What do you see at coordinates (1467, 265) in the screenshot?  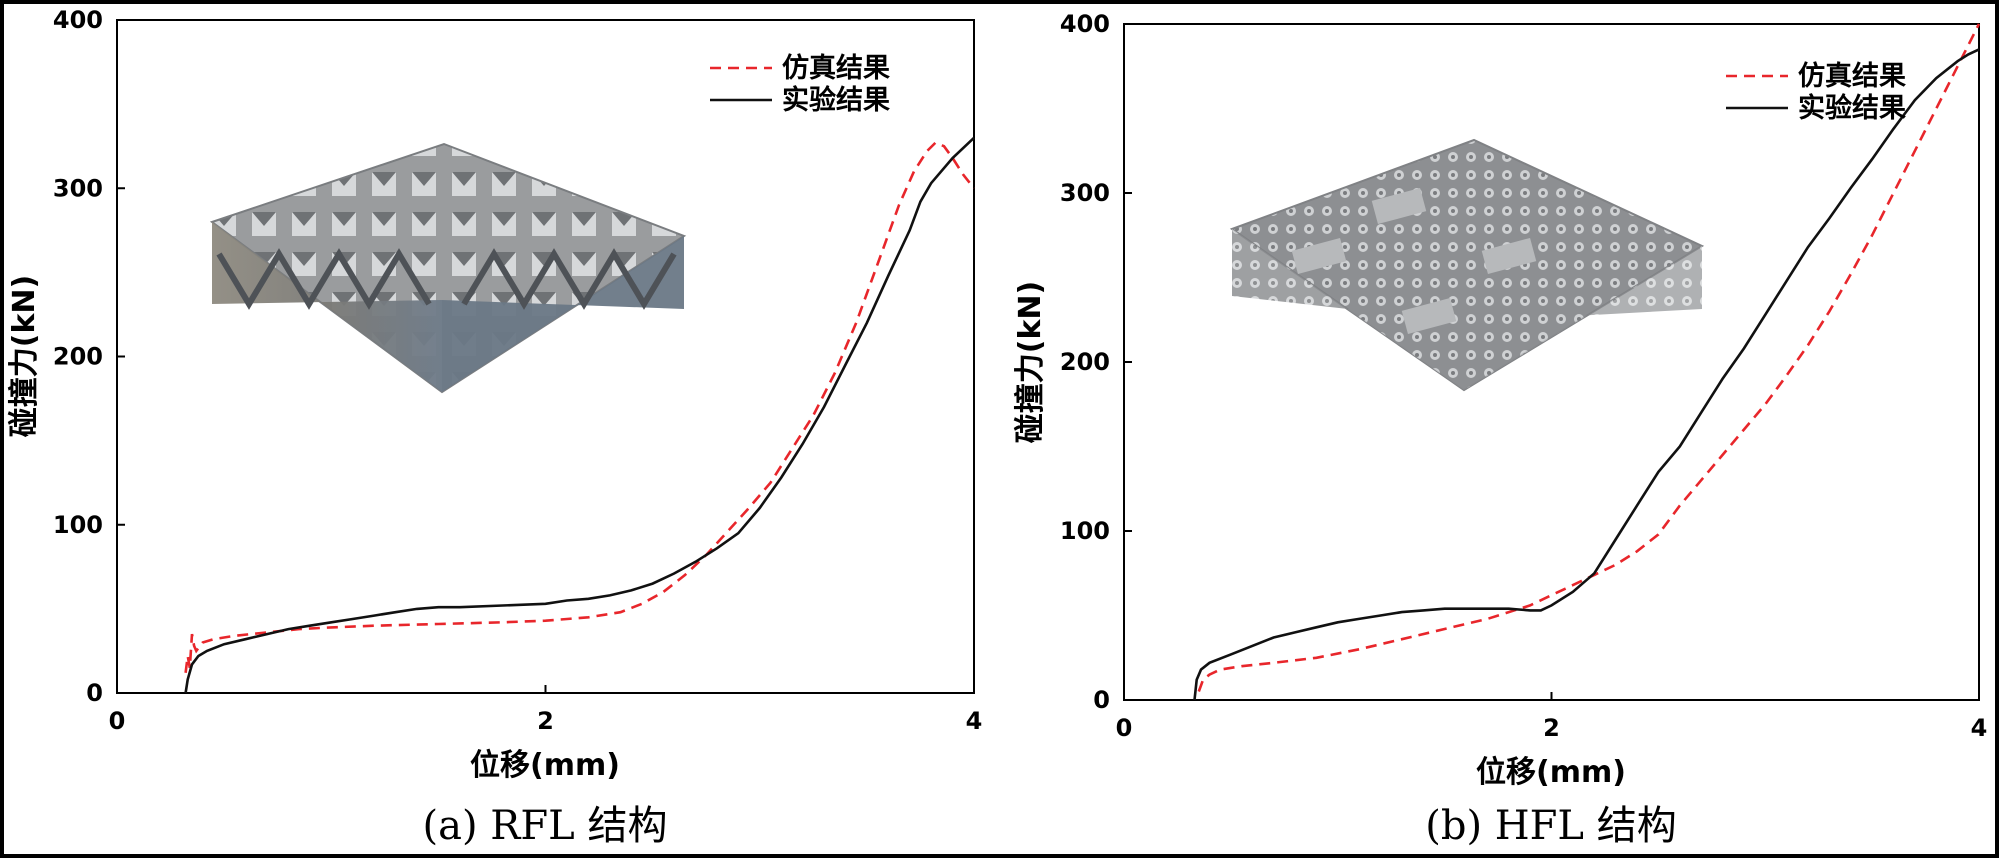 I see `inset-image-hfl-lattice` at bounding box center [1467, 265].